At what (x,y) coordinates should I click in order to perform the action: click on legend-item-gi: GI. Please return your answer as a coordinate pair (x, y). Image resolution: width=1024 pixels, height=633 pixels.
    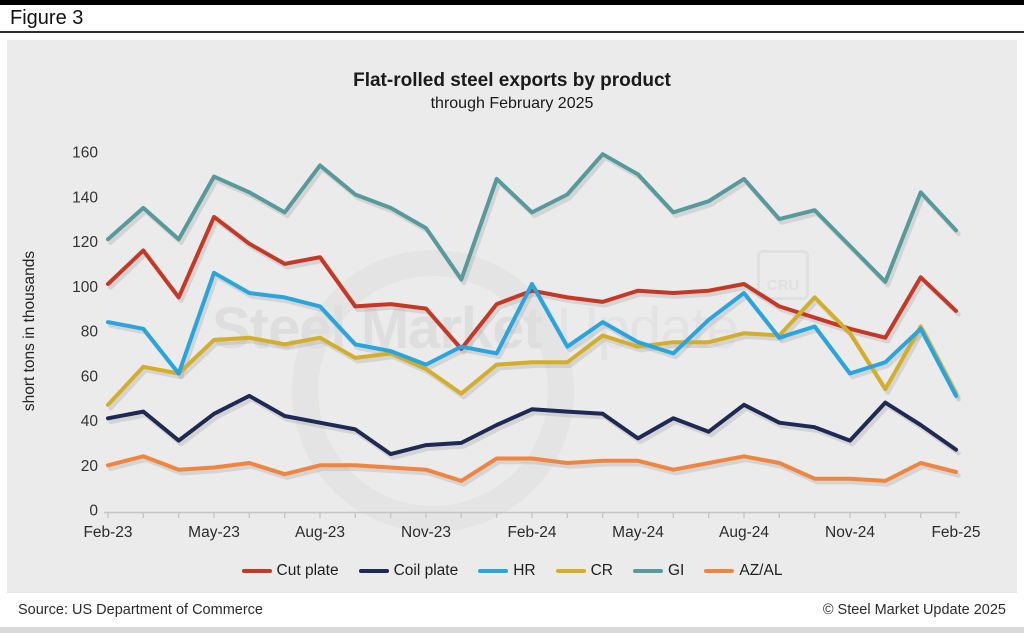
    Looking at the image, I should click on (658, 571).